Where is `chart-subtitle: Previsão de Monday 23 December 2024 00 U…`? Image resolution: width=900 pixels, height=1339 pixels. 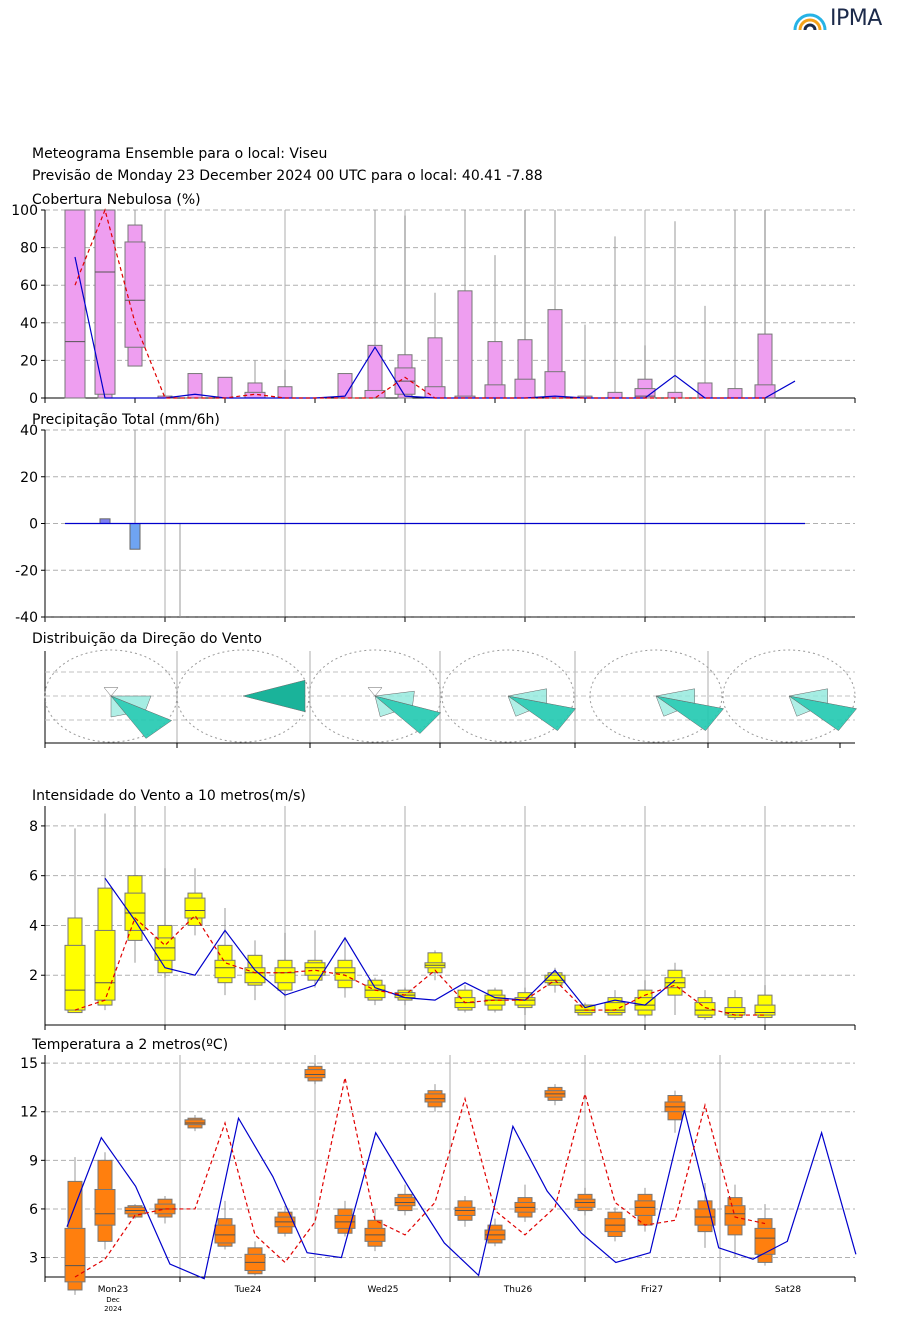 chart-subtitle: Previsão de Monday 23 December 2024 00 U… is located at coordinates (287, 176).